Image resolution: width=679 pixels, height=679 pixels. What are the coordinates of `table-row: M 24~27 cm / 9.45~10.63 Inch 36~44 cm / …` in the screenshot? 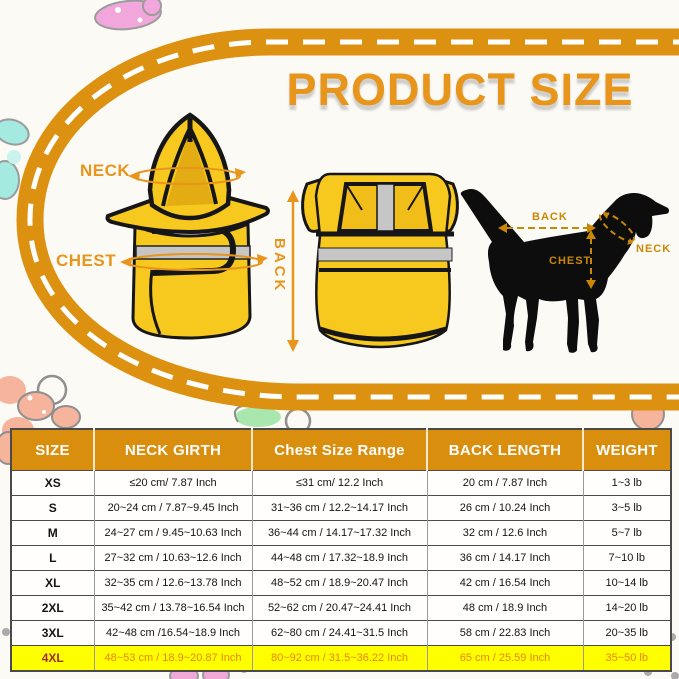 It's located at (341, 533).